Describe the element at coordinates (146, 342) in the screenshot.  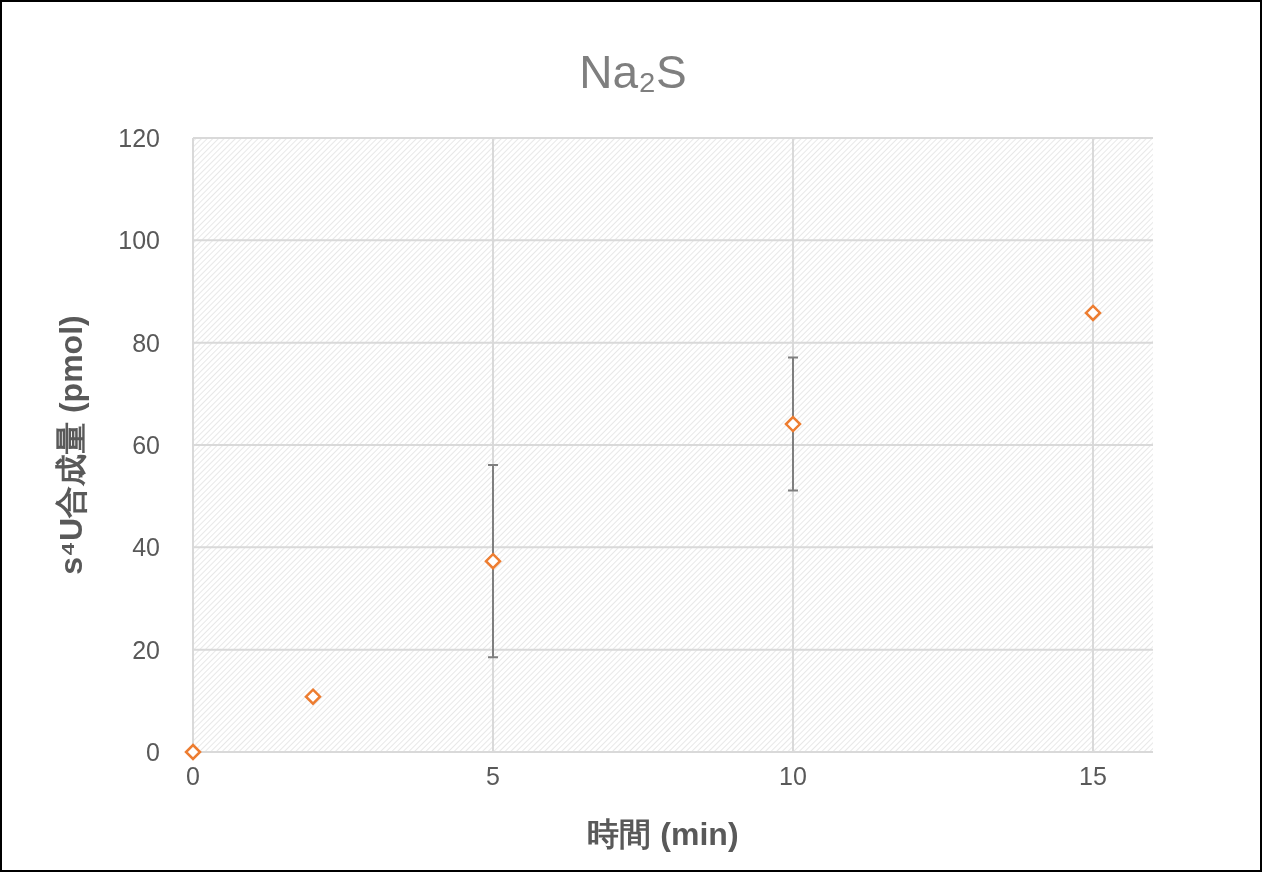
I see `y-tick-label: 80` at that location.